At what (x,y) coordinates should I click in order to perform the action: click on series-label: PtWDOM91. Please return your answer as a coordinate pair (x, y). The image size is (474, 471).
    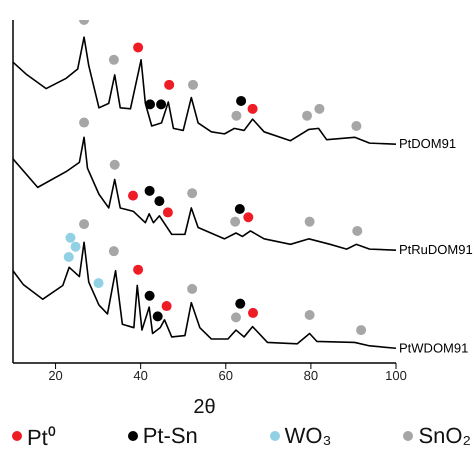
    Looking at the image, I should click on (433, 348).